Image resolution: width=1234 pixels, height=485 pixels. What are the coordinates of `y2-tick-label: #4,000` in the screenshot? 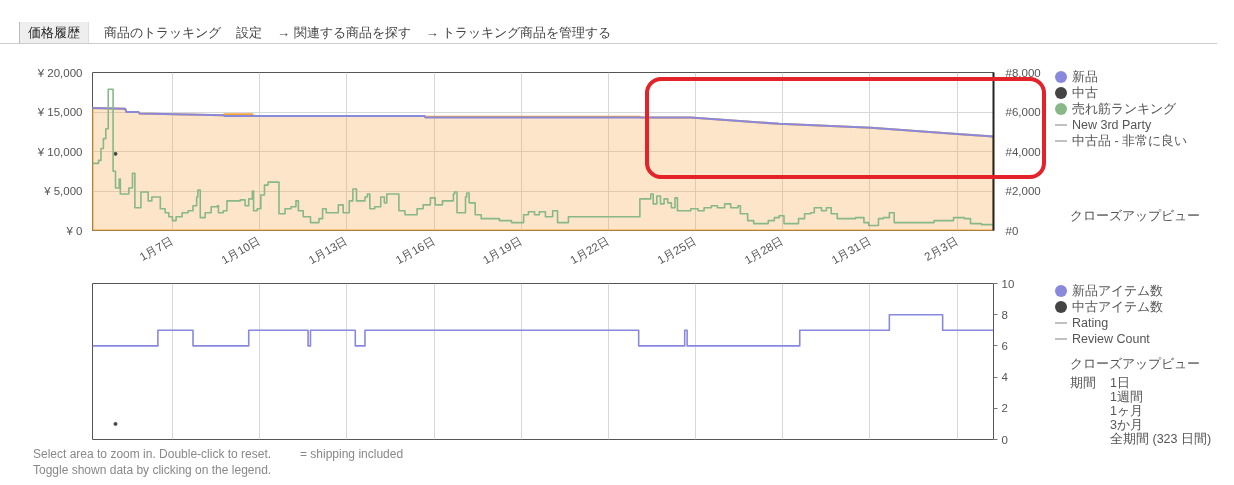 It's located at (1023, 151).